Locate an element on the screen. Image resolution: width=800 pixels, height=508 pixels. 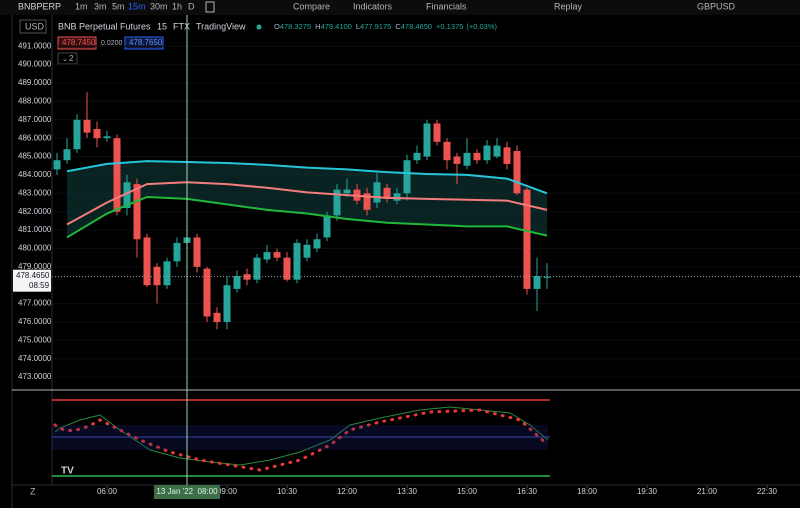
y-tick-label: 485.0000 is located at coordinates (35, 156).